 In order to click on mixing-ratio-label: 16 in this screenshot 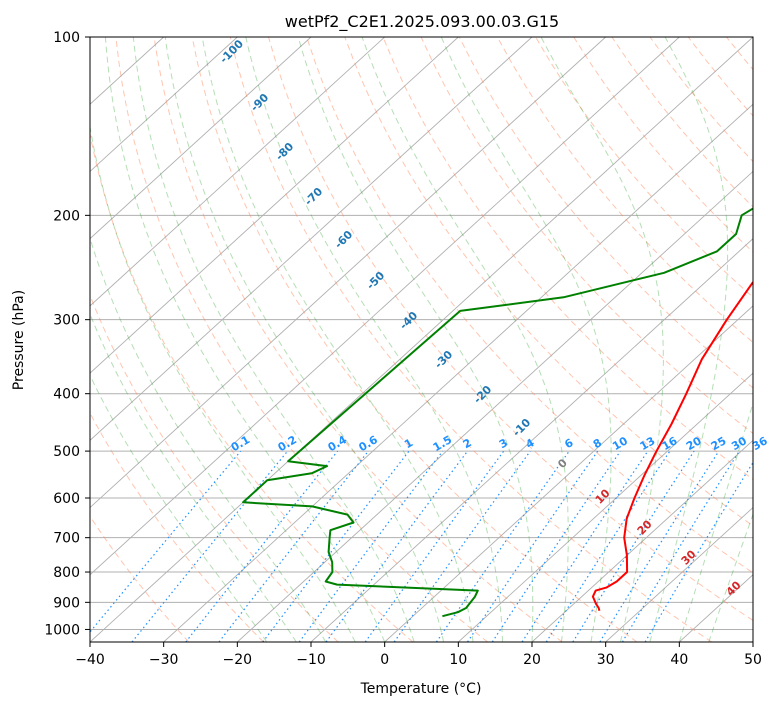, I will do `click(670, 443)`.